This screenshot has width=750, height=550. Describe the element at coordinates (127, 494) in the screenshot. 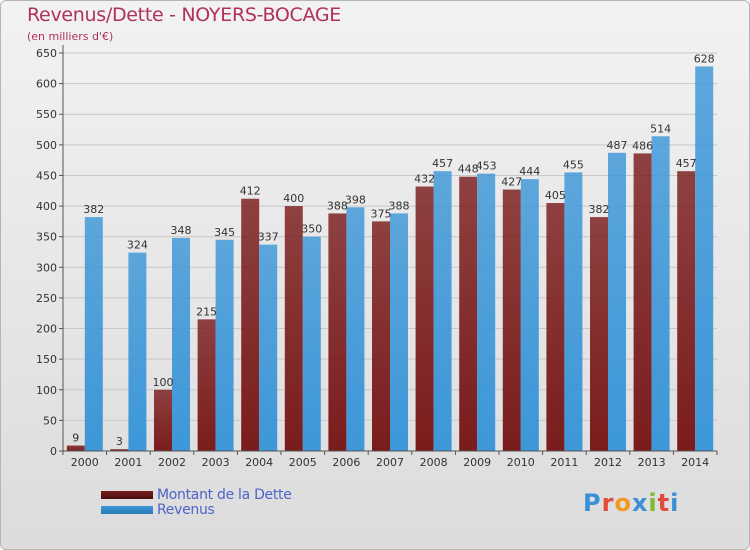

I see `legend-swatch-debt` at that location.